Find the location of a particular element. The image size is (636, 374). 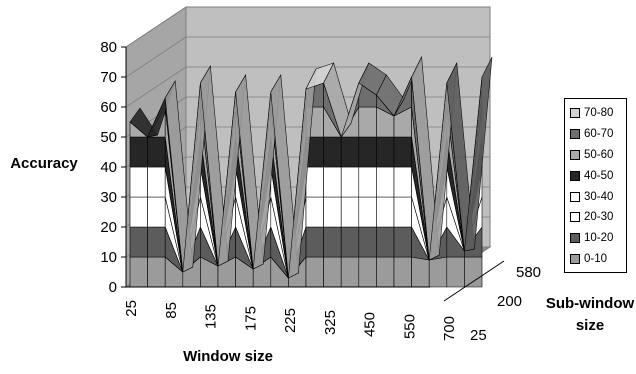

y-tick-label: 40 is located at coordinates (108, 167).